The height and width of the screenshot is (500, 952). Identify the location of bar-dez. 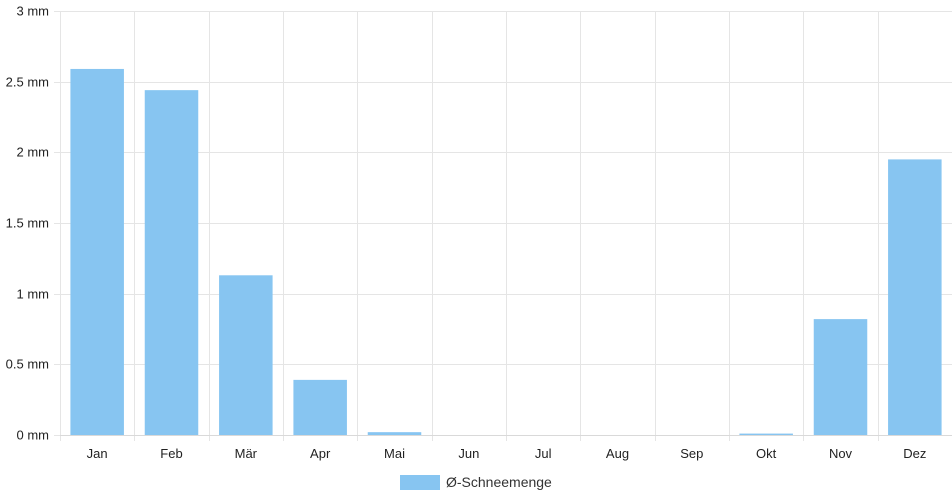
(915, 297).